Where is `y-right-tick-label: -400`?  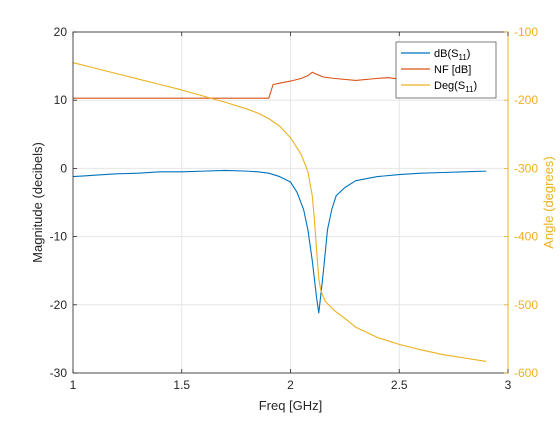 y-right-tick-label: -400 is located at coordinates (526, 237).